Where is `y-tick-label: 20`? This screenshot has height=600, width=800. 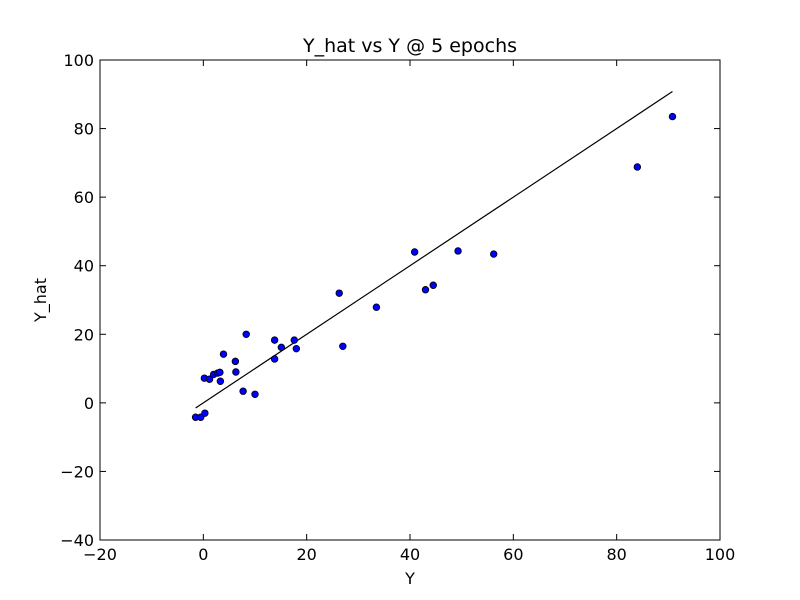
y-tick-label: 20 is located at coordinates (84, 334).